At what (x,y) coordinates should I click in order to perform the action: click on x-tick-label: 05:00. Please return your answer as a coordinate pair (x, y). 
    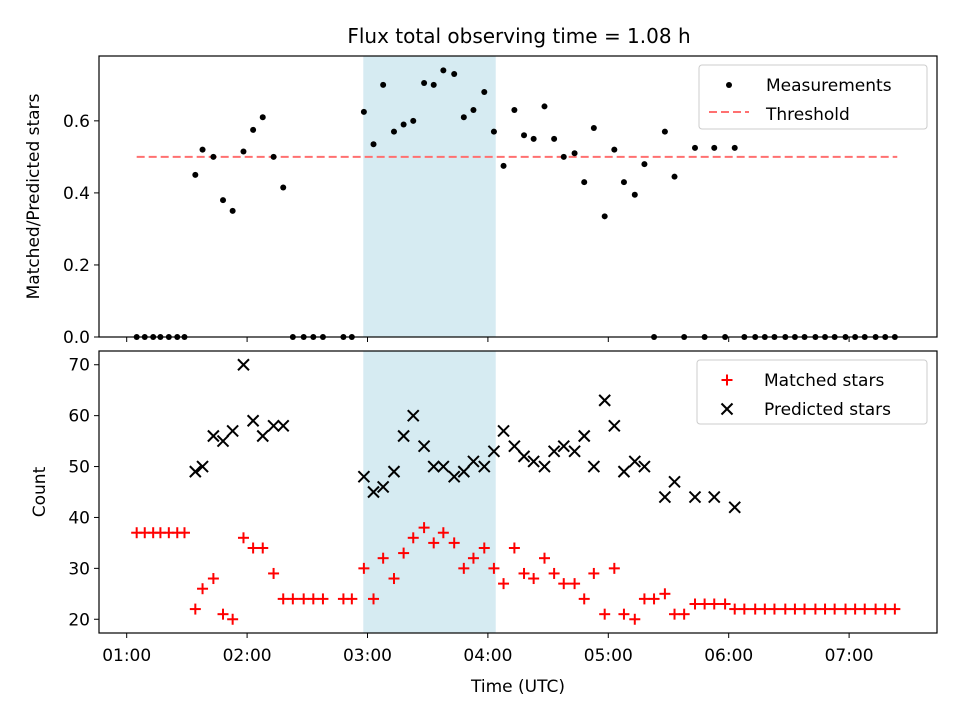
    Looking at the image, I should click on (608, 656).